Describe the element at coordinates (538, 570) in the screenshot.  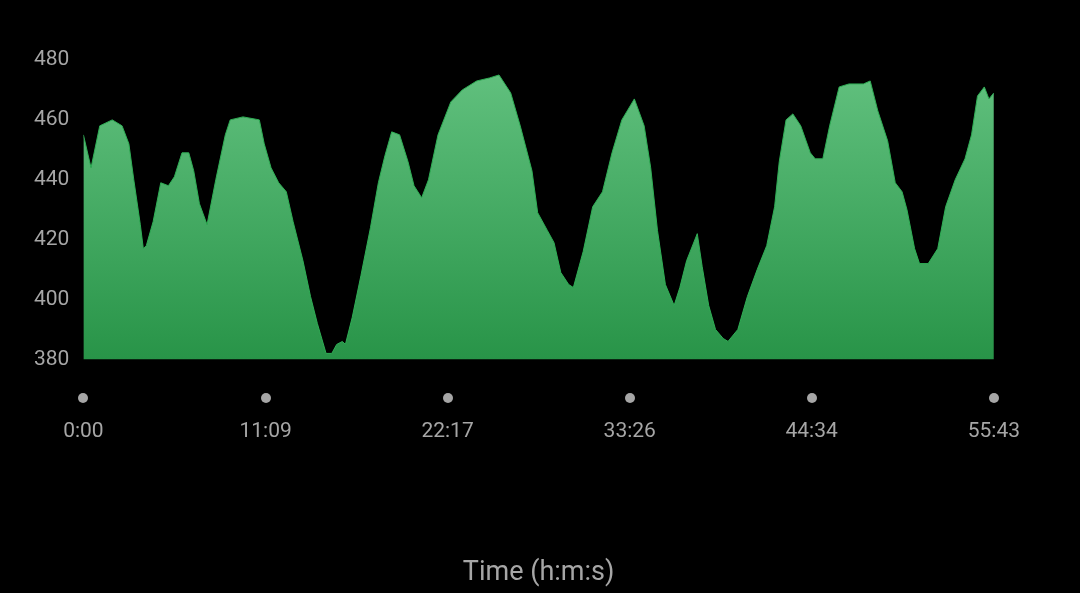
I see `x-axis-title: Time (h:m:s)` at that location.